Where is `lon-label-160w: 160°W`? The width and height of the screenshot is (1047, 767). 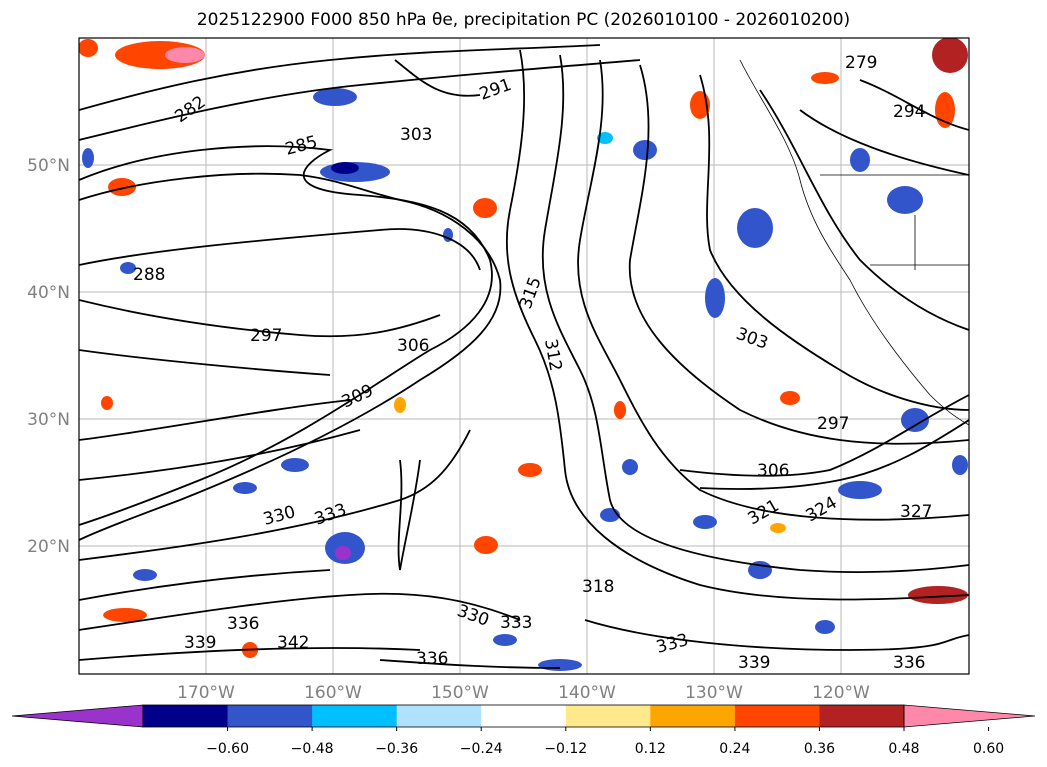
lon-label-160w: 160°W is located at coordinates (333, 693).